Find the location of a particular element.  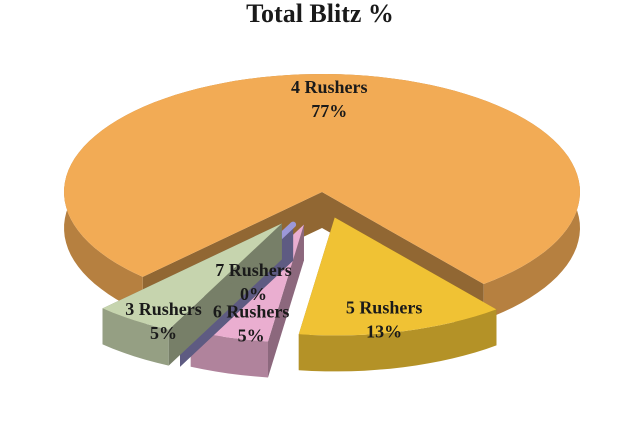

data-label: 6 Rushers is located at coordinates (251, 312).